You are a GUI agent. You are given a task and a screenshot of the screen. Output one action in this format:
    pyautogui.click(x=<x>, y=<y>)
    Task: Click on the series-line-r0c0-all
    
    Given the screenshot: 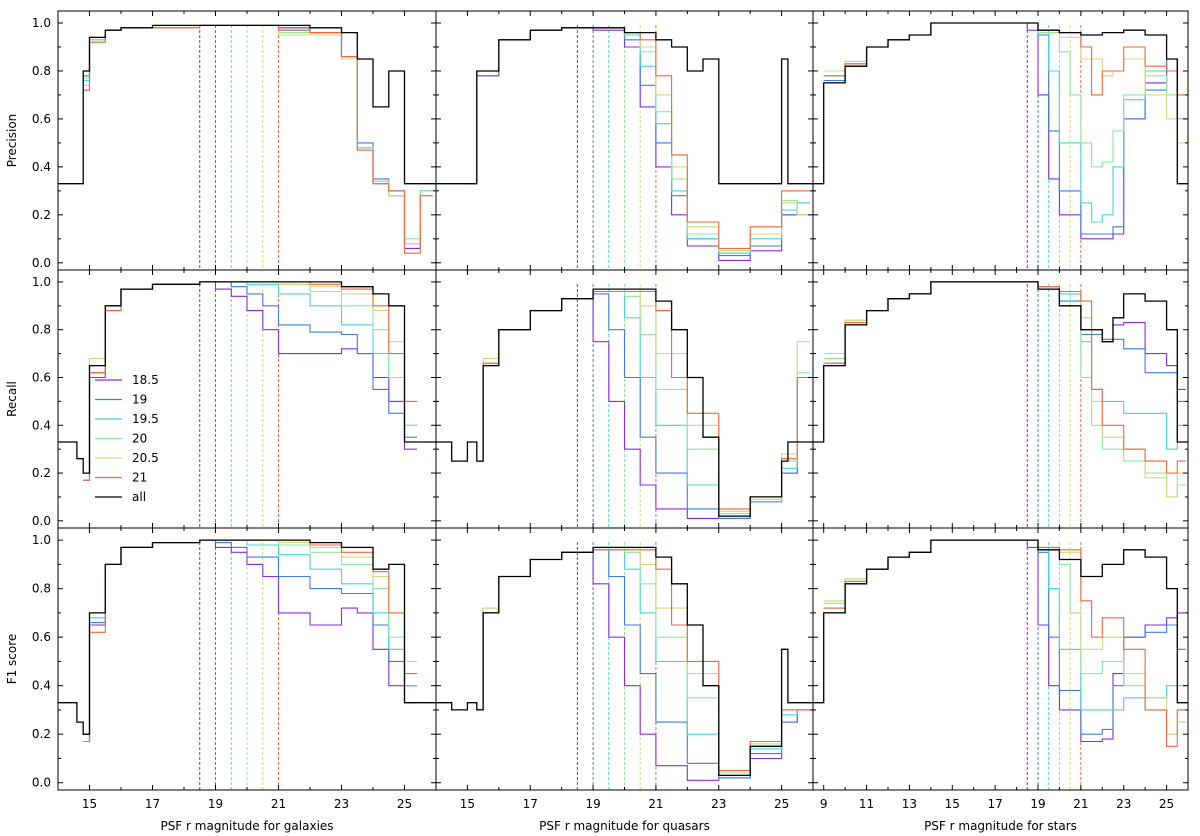 What is the action you would take?
    pyautogui.click(x=247, y=104)
    